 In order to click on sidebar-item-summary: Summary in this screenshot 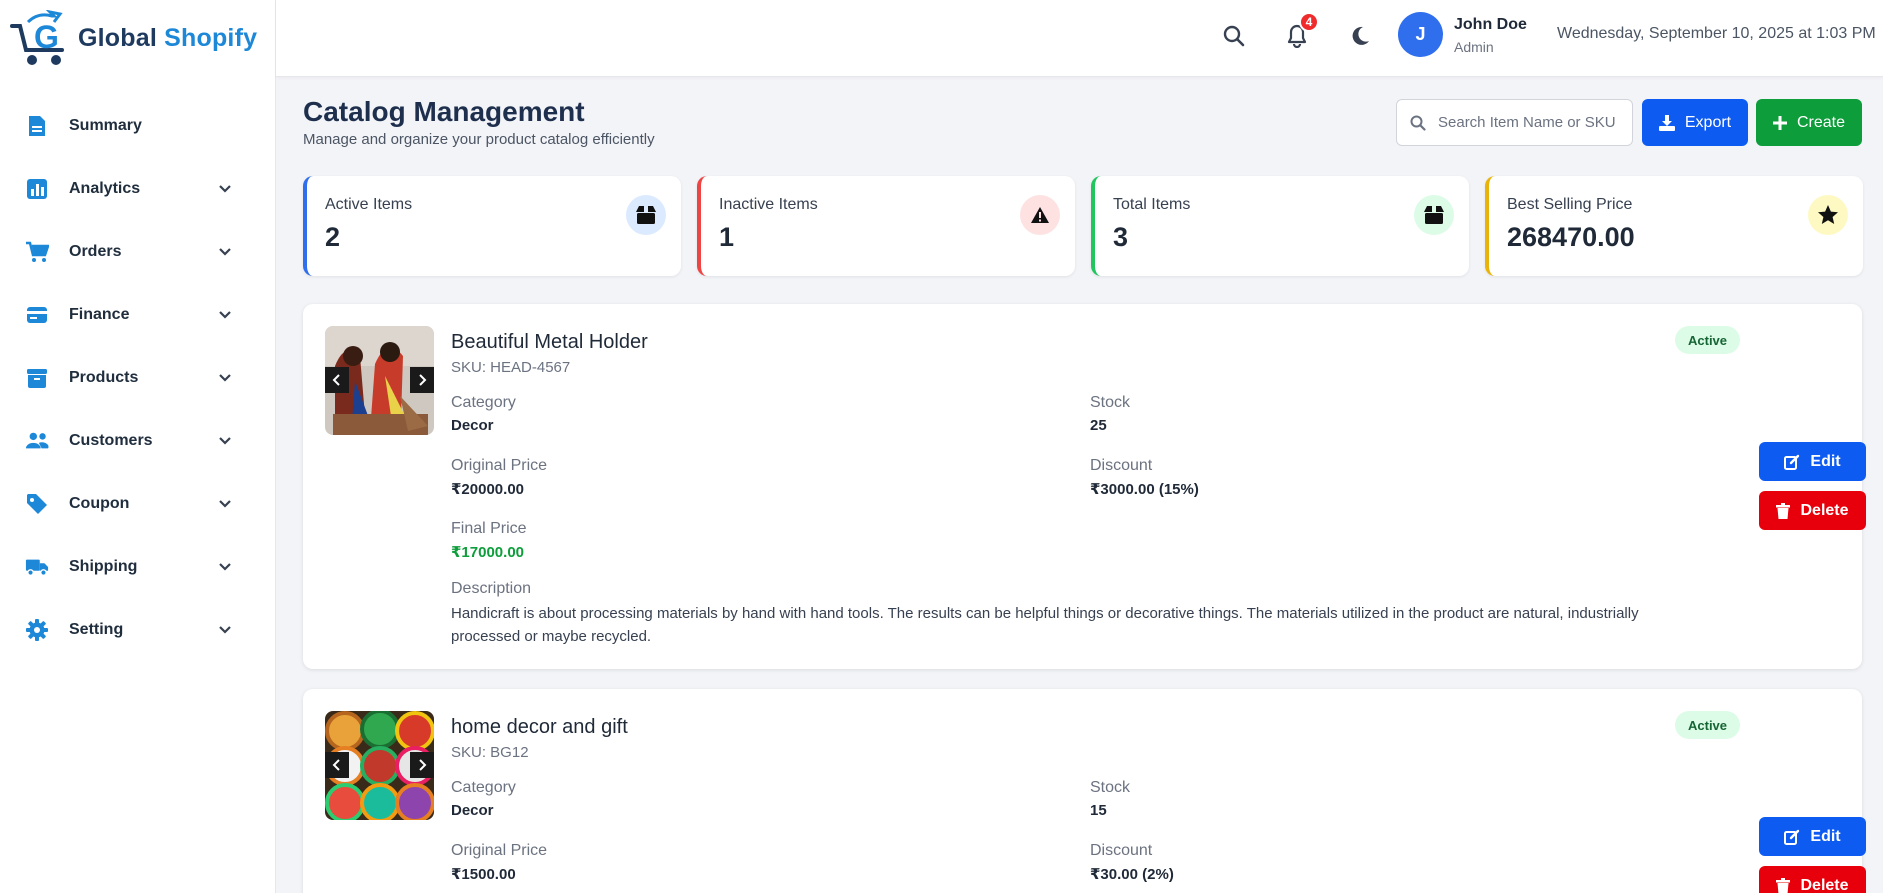, I will do `click(137, 125)`.